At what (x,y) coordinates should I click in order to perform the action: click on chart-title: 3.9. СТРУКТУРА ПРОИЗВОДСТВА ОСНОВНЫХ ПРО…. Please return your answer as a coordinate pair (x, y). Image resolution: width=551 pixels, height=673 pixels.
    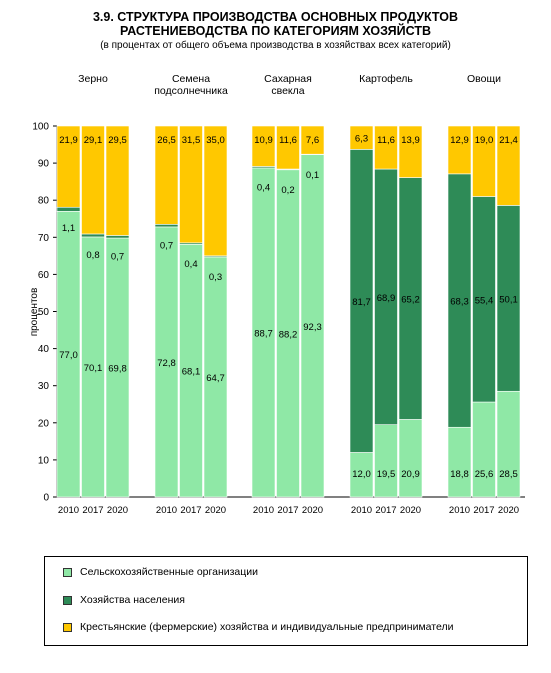
    Looking at the image, I should click on (275, 24).